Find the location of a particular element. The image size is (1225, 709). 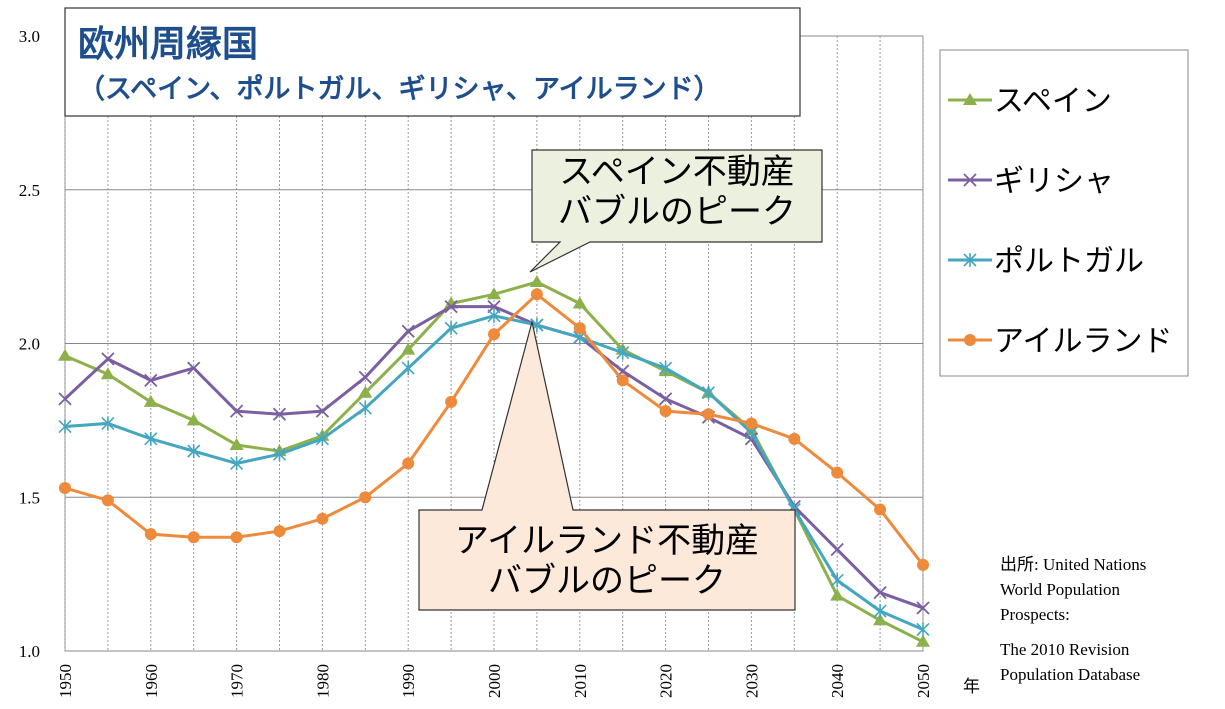

y-tick-label: 2.0 is located at coordinates (29, 344).